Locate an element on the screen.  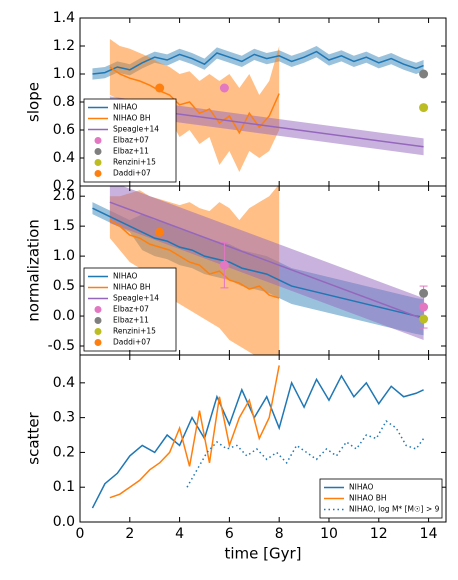
y-tick-label: 0.3 is located at coordinates (64, 418).